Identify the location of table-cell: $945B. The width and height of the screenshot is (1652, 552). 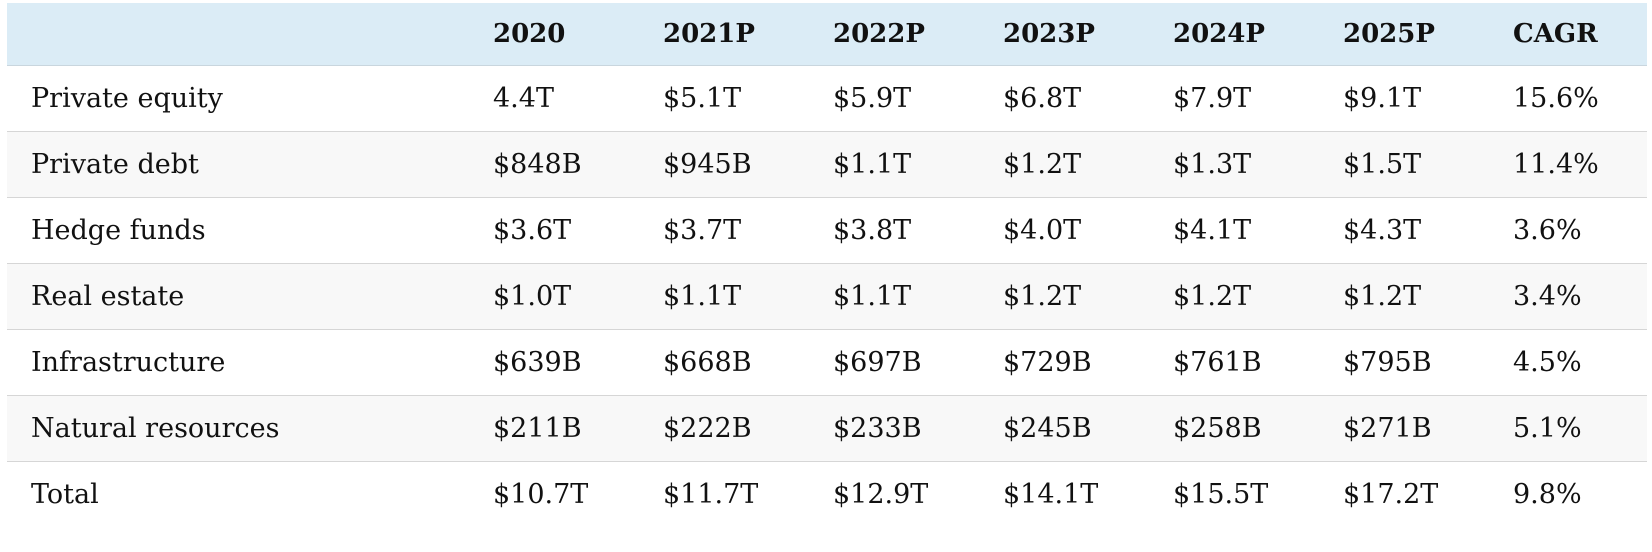
(707, 164).